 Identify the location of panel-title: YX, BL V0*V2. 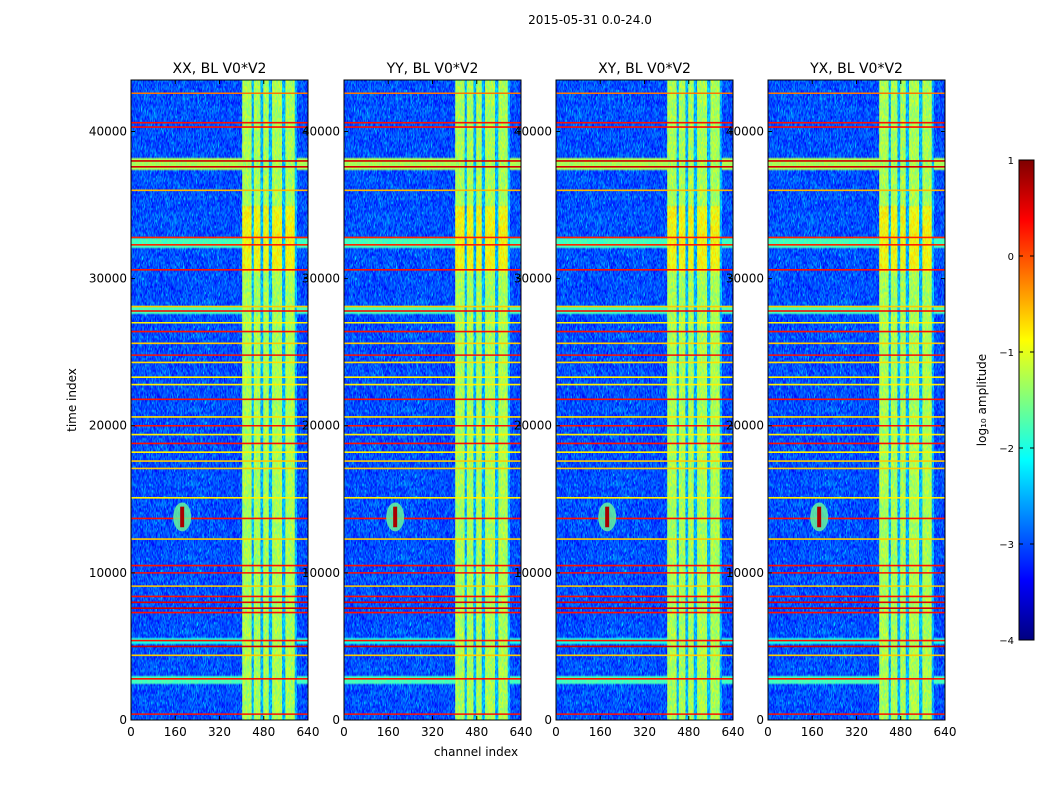
(856, 69).